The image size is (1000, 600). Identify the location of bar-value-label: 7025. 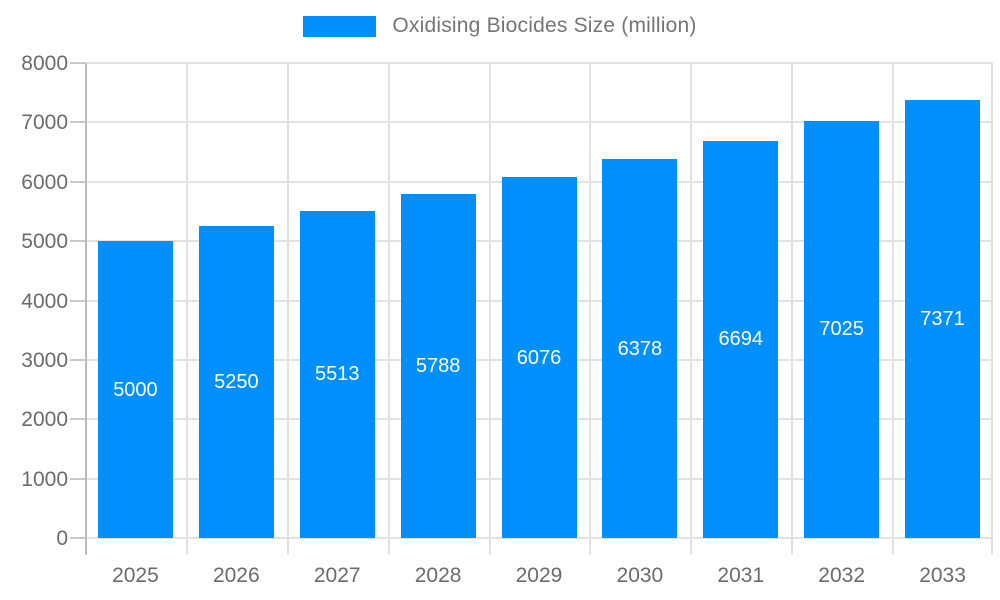
(841, 329).